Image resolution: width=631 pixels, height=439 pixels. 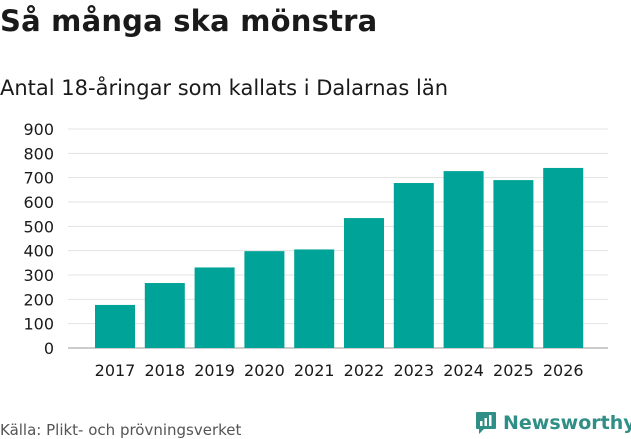 What do you see at coordinates (38, 239) in the screenshot?
I see `y-axis: 0 100 200 300 400 500 600 700 800 900` at bounding box center [38, 239].